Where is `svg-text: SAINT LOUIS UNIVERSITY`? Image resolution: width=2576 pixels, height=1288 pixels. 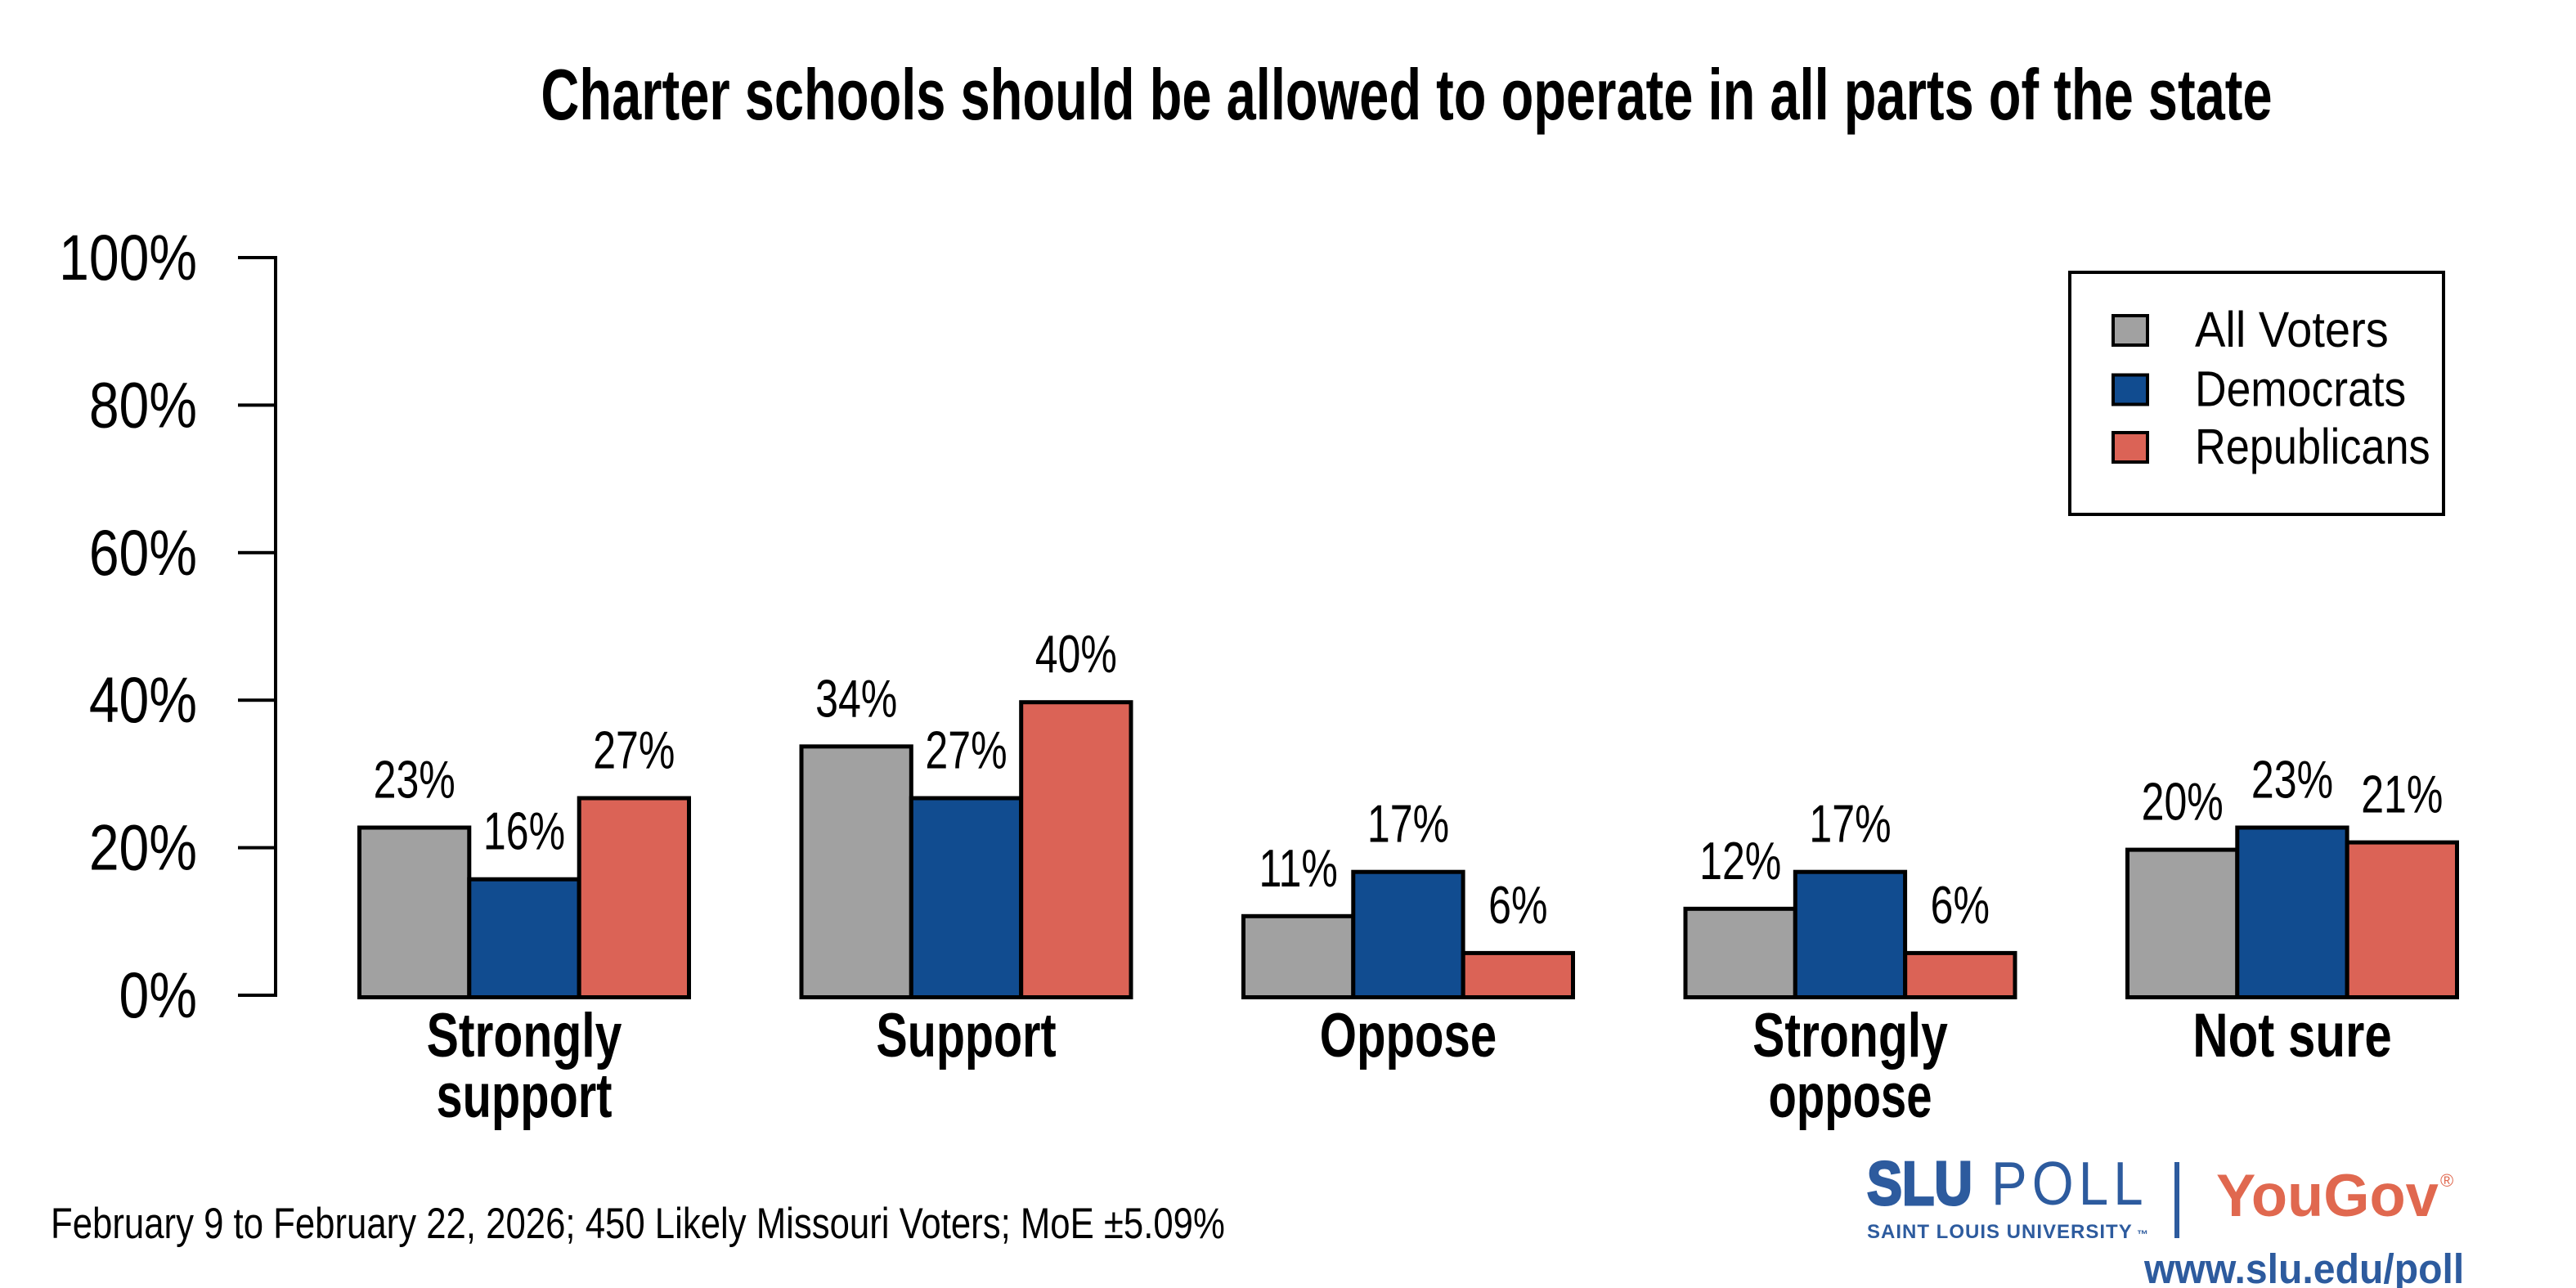
svg-text: SAINT LOUIS UNIVERSITY is located at coordinates (2000, 1232).